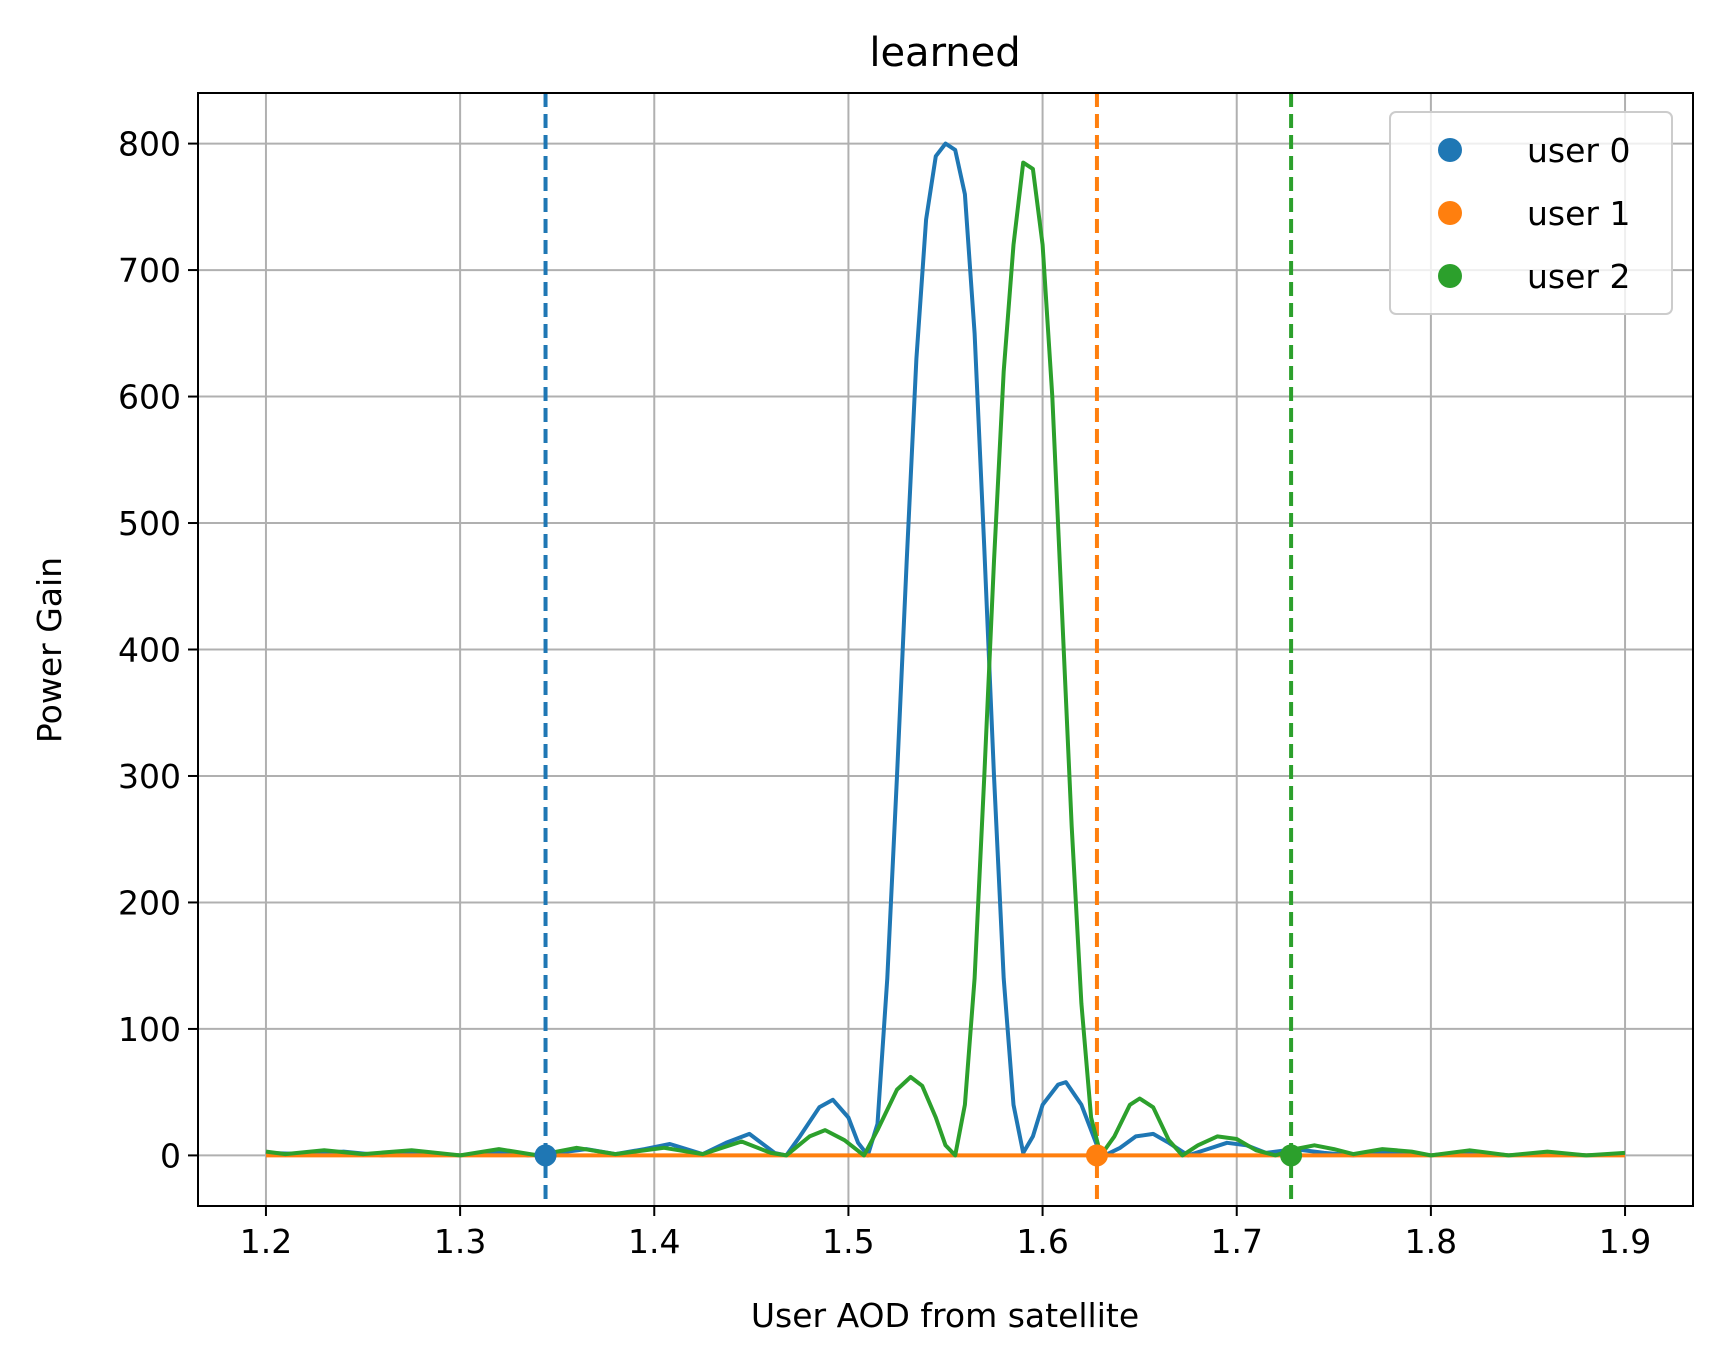  What do you see at coordinates (654, 1241) in the screenshot?
I see `x-tick-label: 1.4` at bounding box center [654, 1241].